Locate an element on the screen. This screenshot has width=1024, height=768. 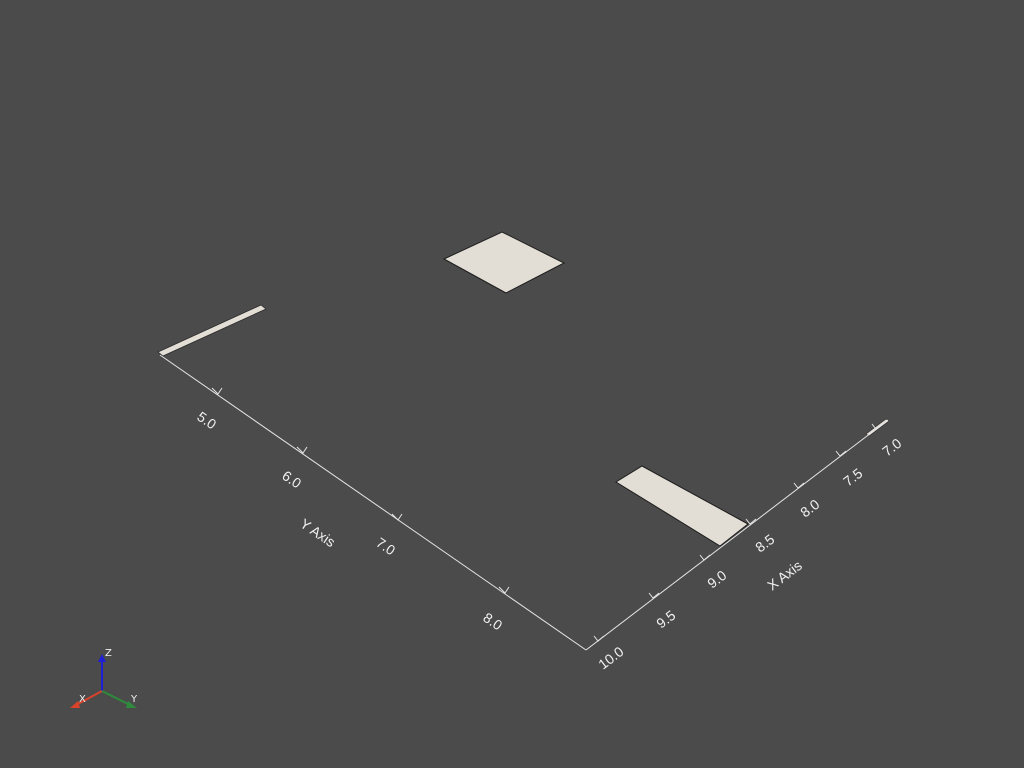
orientation-x-axis is located at coordinates (89, 698).